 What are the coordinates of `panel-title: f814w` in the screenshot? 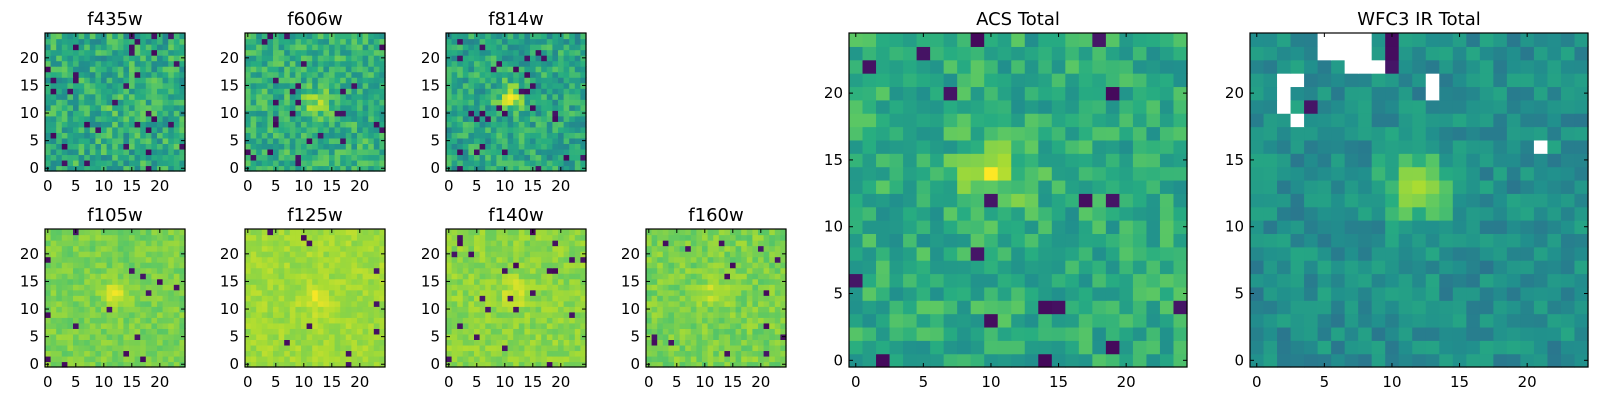 It's located at (515, 19).